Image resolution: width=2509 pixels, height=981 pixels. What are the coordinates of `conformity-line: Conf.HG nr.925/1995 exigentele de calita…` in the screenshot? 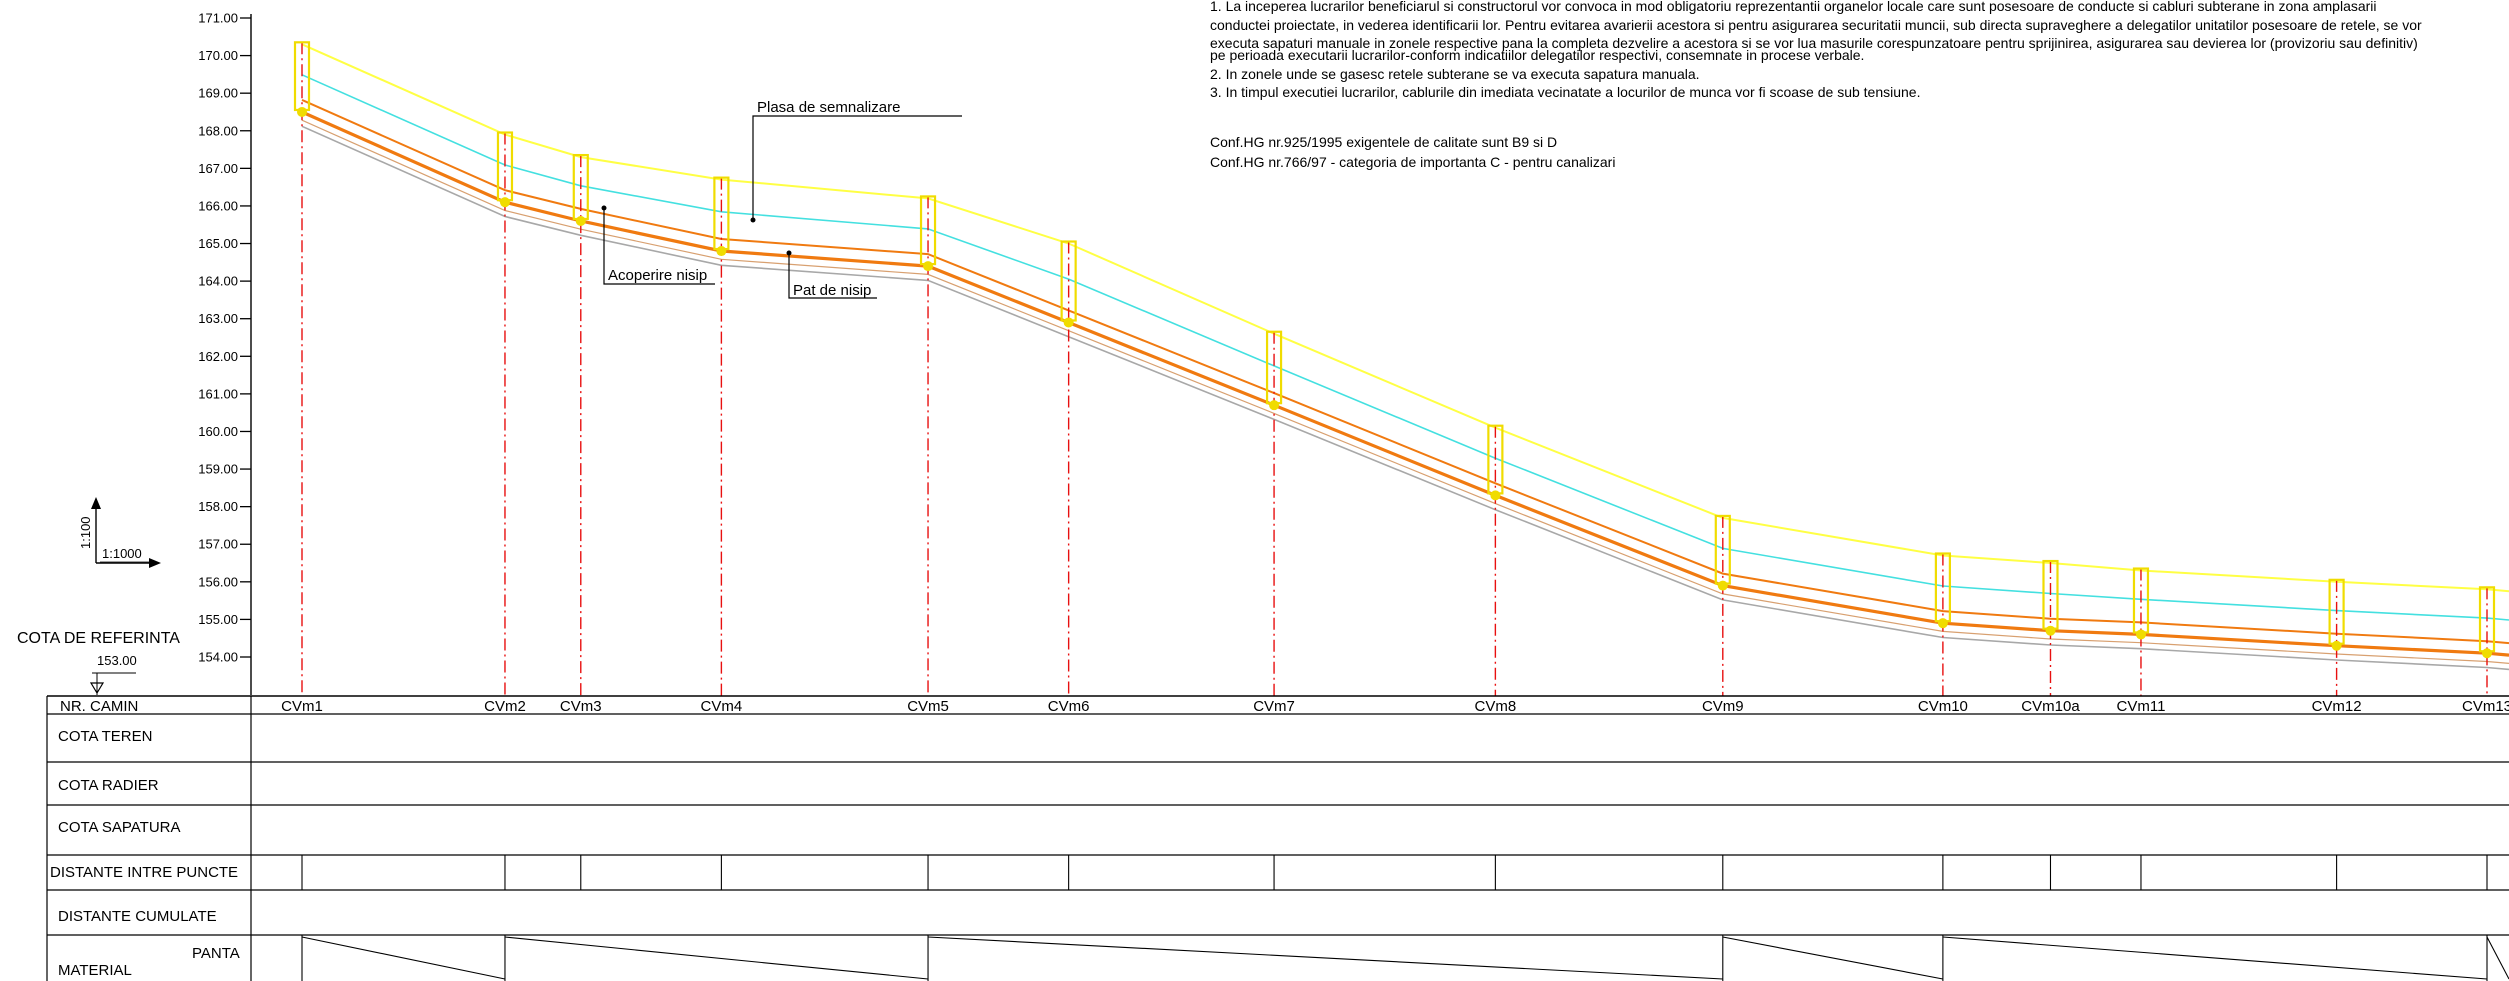 It's located at (1383, 142).